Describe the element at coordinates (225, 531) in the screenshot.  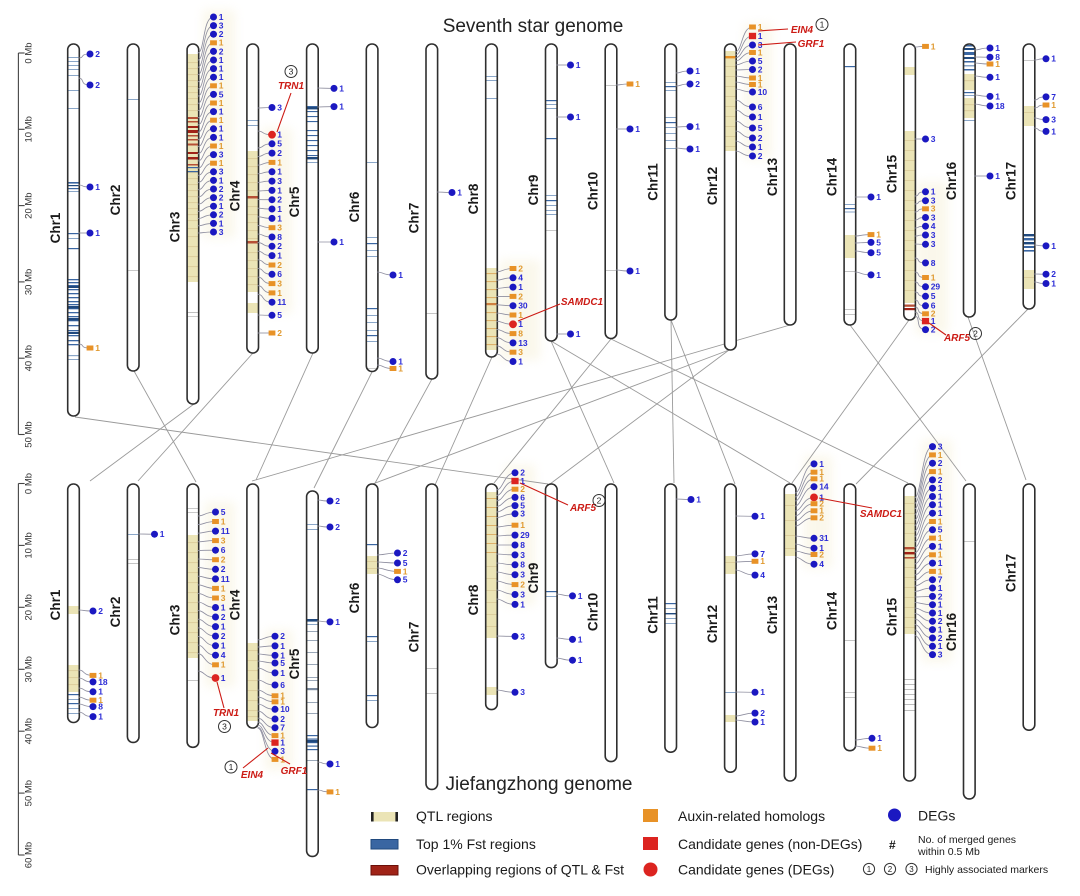
I see `svg-text: 11` at that location.